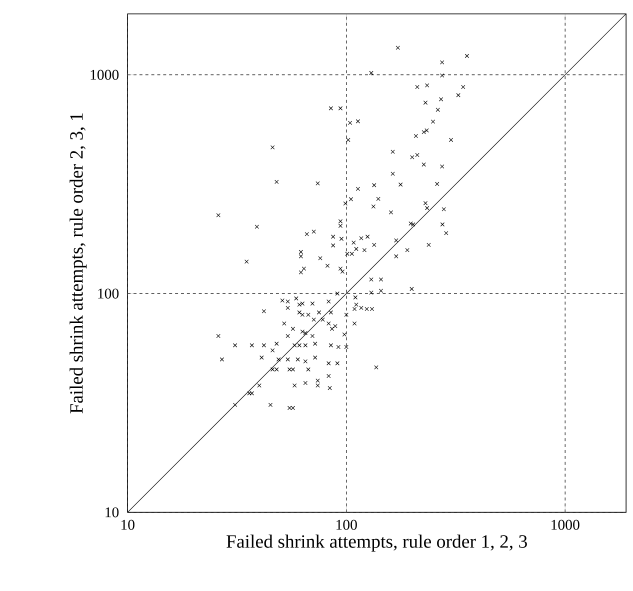 The height and width of the screenshot is (591, 633). What do you see at coordinates (566, 525) in the screenshot?
I see `x-tick-label: 1000` at bounding box center [566, 525].